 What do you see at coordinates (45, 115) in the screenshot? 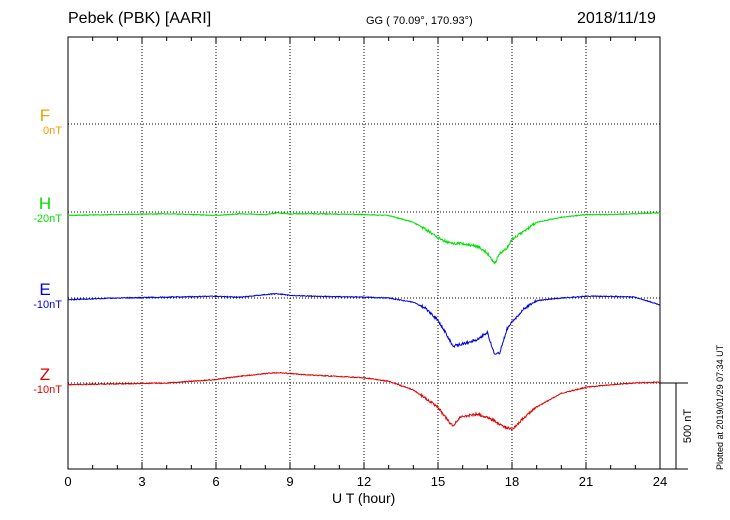
I see `channel-name: F` at bounding box center [45, 115].